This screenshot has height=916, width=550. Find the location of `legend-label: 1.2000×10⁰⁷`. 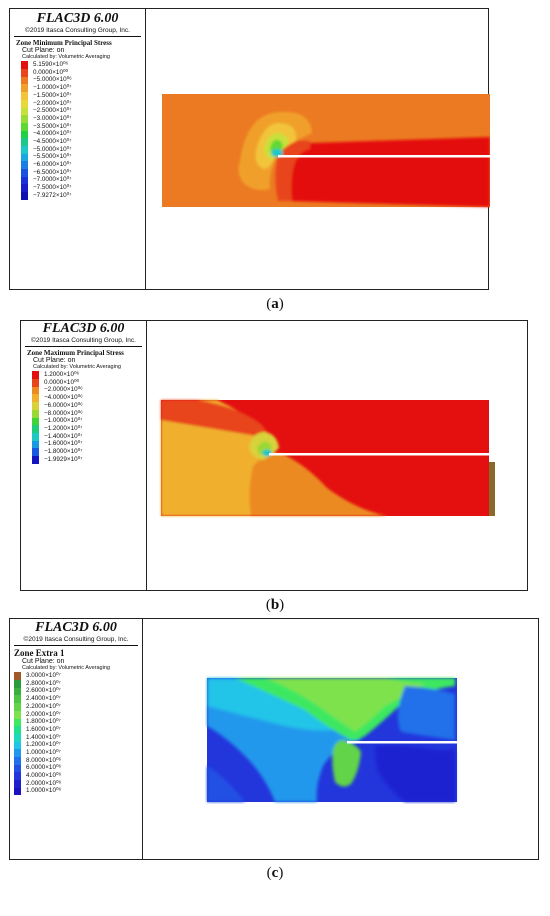

legend-label: 1.2000×10⁰⁷ is located at coordinates (43, 745).